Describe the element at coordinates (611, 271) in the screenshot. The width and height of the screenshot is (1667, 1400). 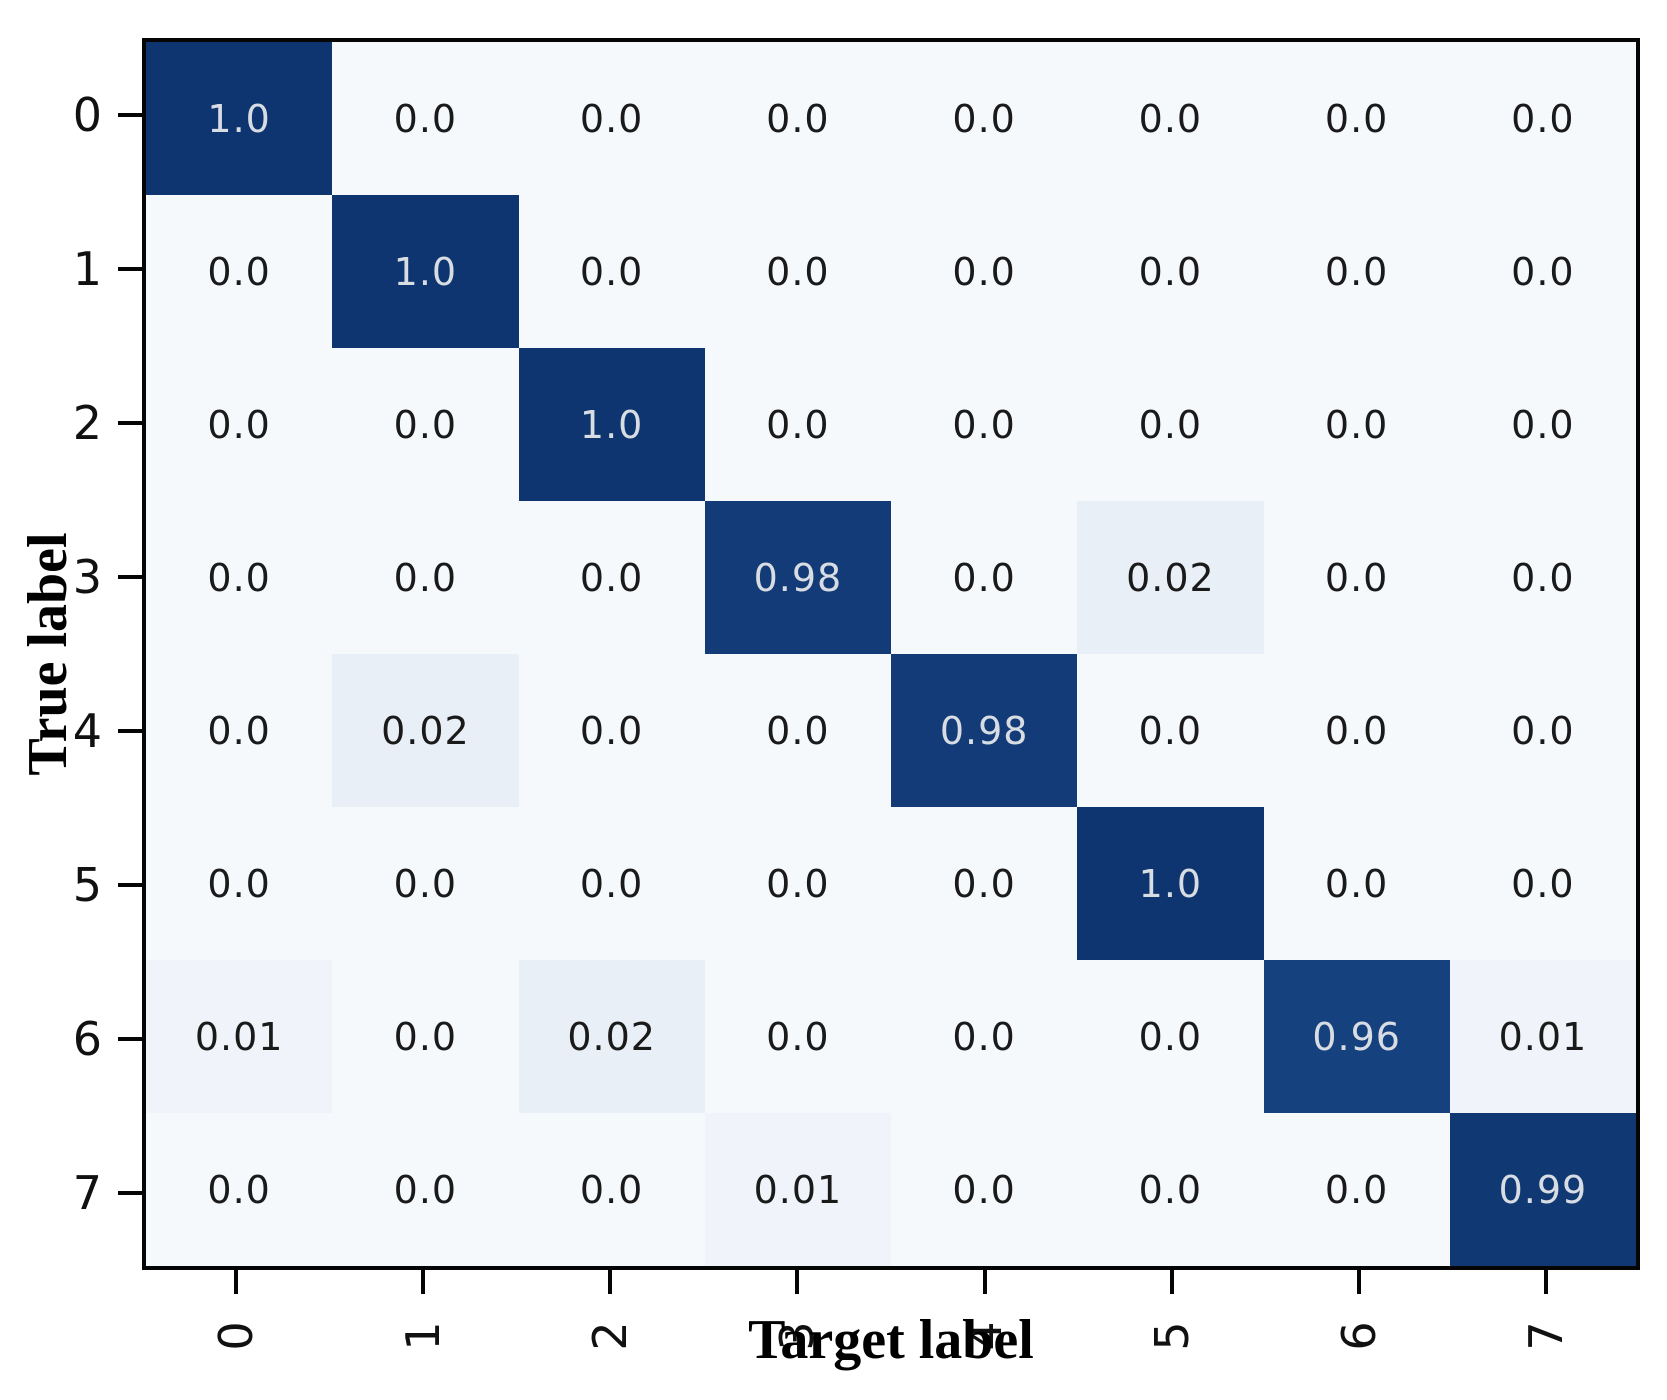
I see `matrix-cell-r1-c2: 0.0` at that location.